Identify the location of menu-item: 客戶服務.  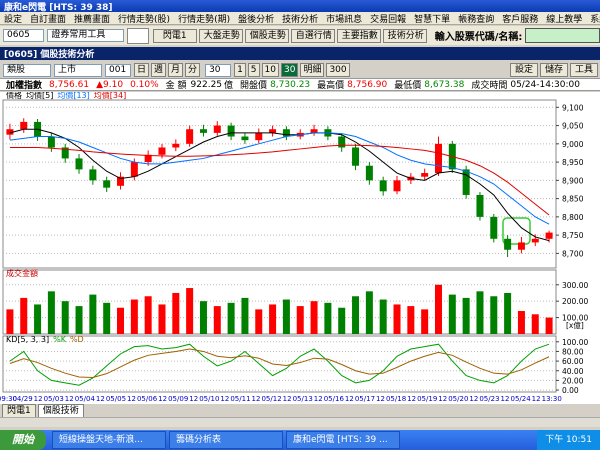
(520, 19).